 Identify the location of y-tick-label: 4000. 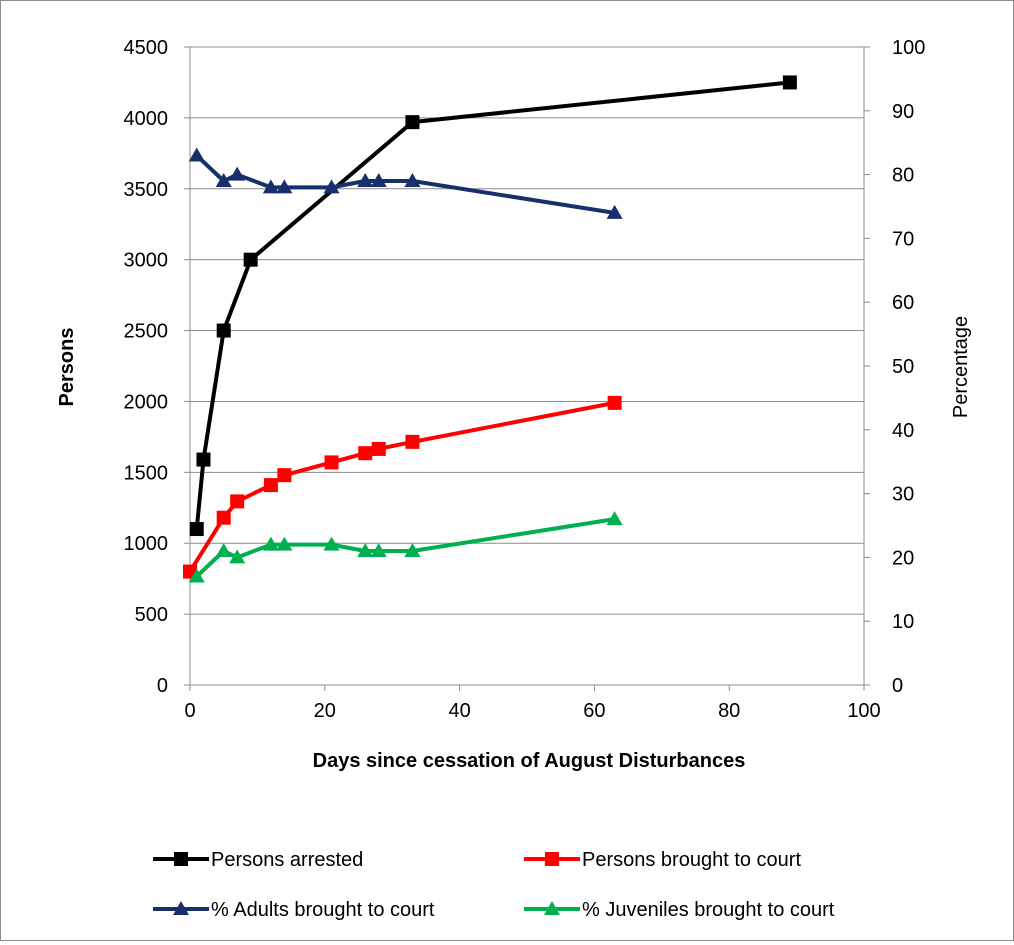
(146, 119).